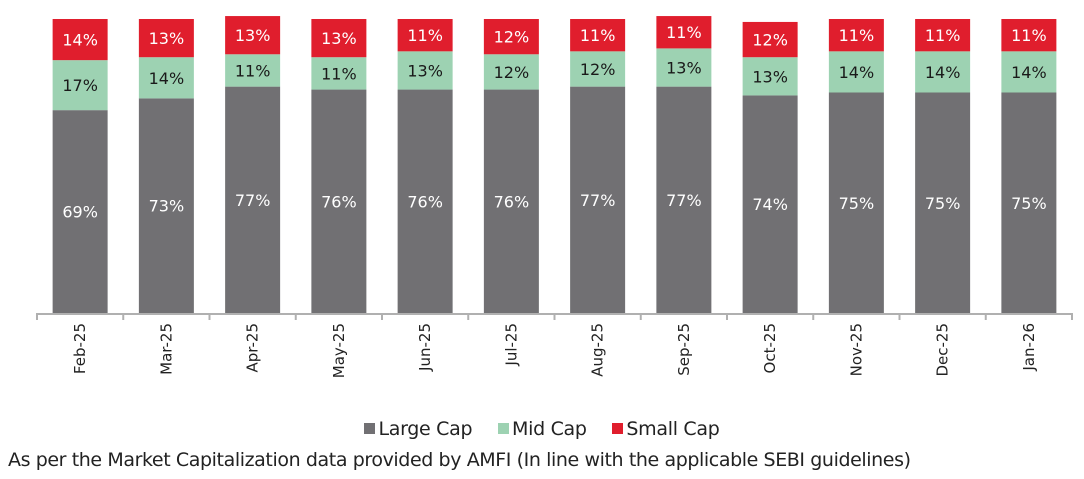 The image size is (1084, 479). What do you see at coordinates (684, 349) in the screenshot?
I see `x-tick-label: Sep-25` at bounding box center [684, 349].